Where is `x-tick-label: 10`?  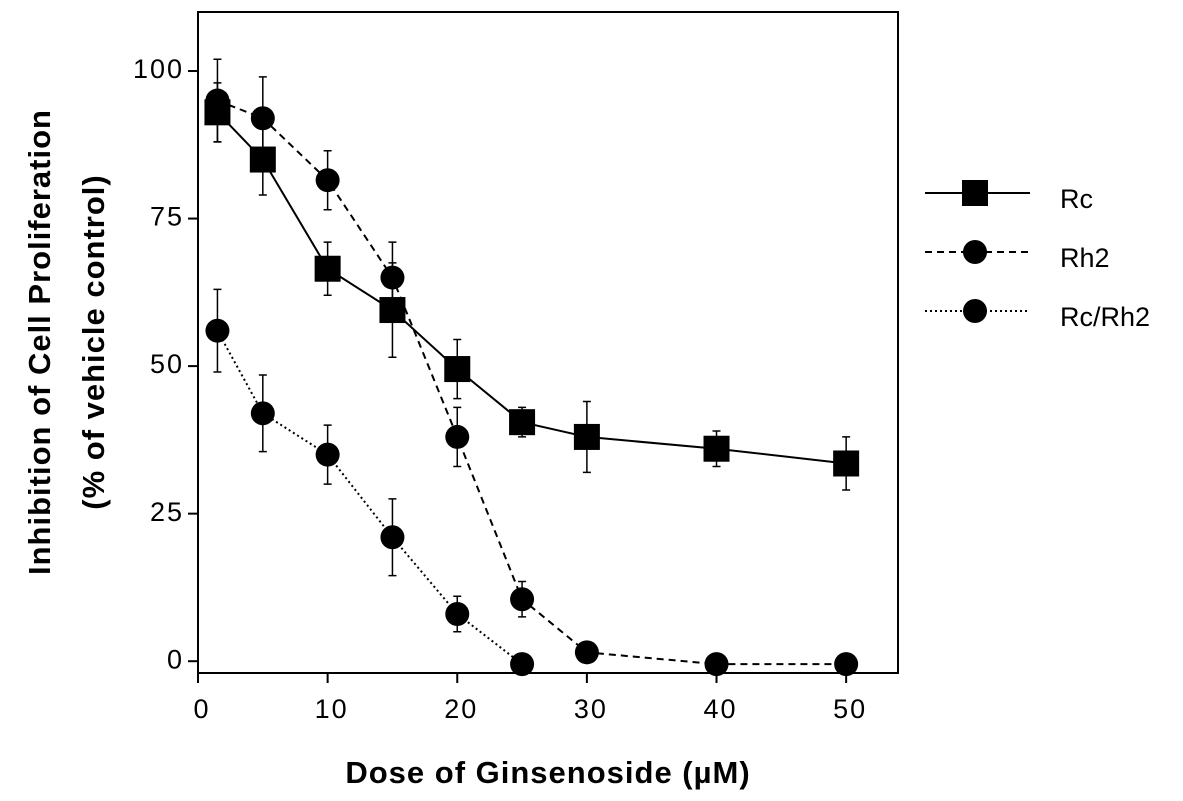 x-tick-label: 10 is located at coordinates (332, 709).